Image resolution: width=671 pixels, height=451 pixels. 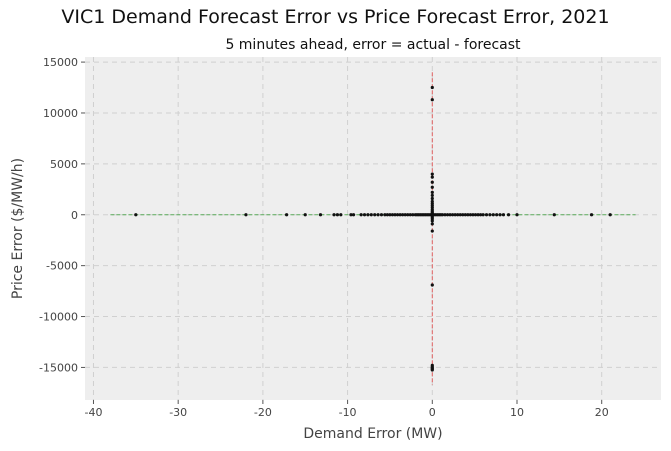 What do you see at coordinates (18, 228) in the screenshot?
I see `y-axis-label: Price Error ($/MW/h)` at bounding box center [18, 228].